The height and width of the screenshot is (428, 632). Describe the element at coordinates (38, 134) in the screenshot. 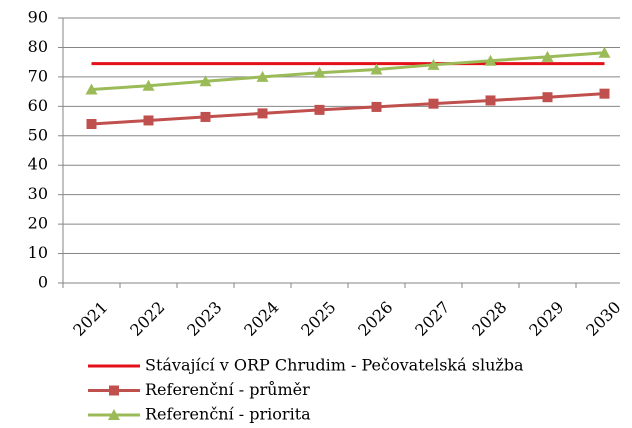

I see `y-tick-label: 50` at that location.